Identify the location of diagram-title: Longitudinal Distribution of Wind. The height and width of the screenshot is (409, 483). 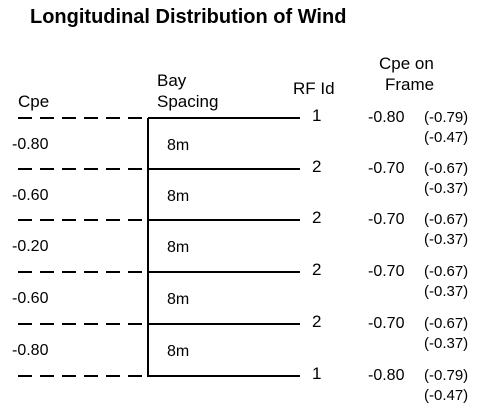
(188, 17).